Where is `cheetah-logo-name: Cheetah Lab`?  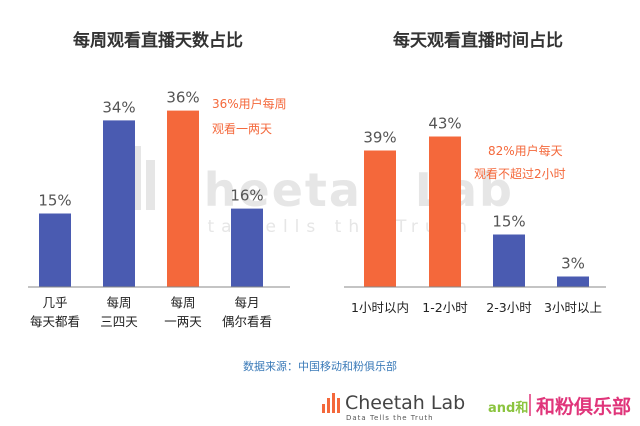
cheetah-logo-name: Cheetah Lab is located at coordinates (405, 403).